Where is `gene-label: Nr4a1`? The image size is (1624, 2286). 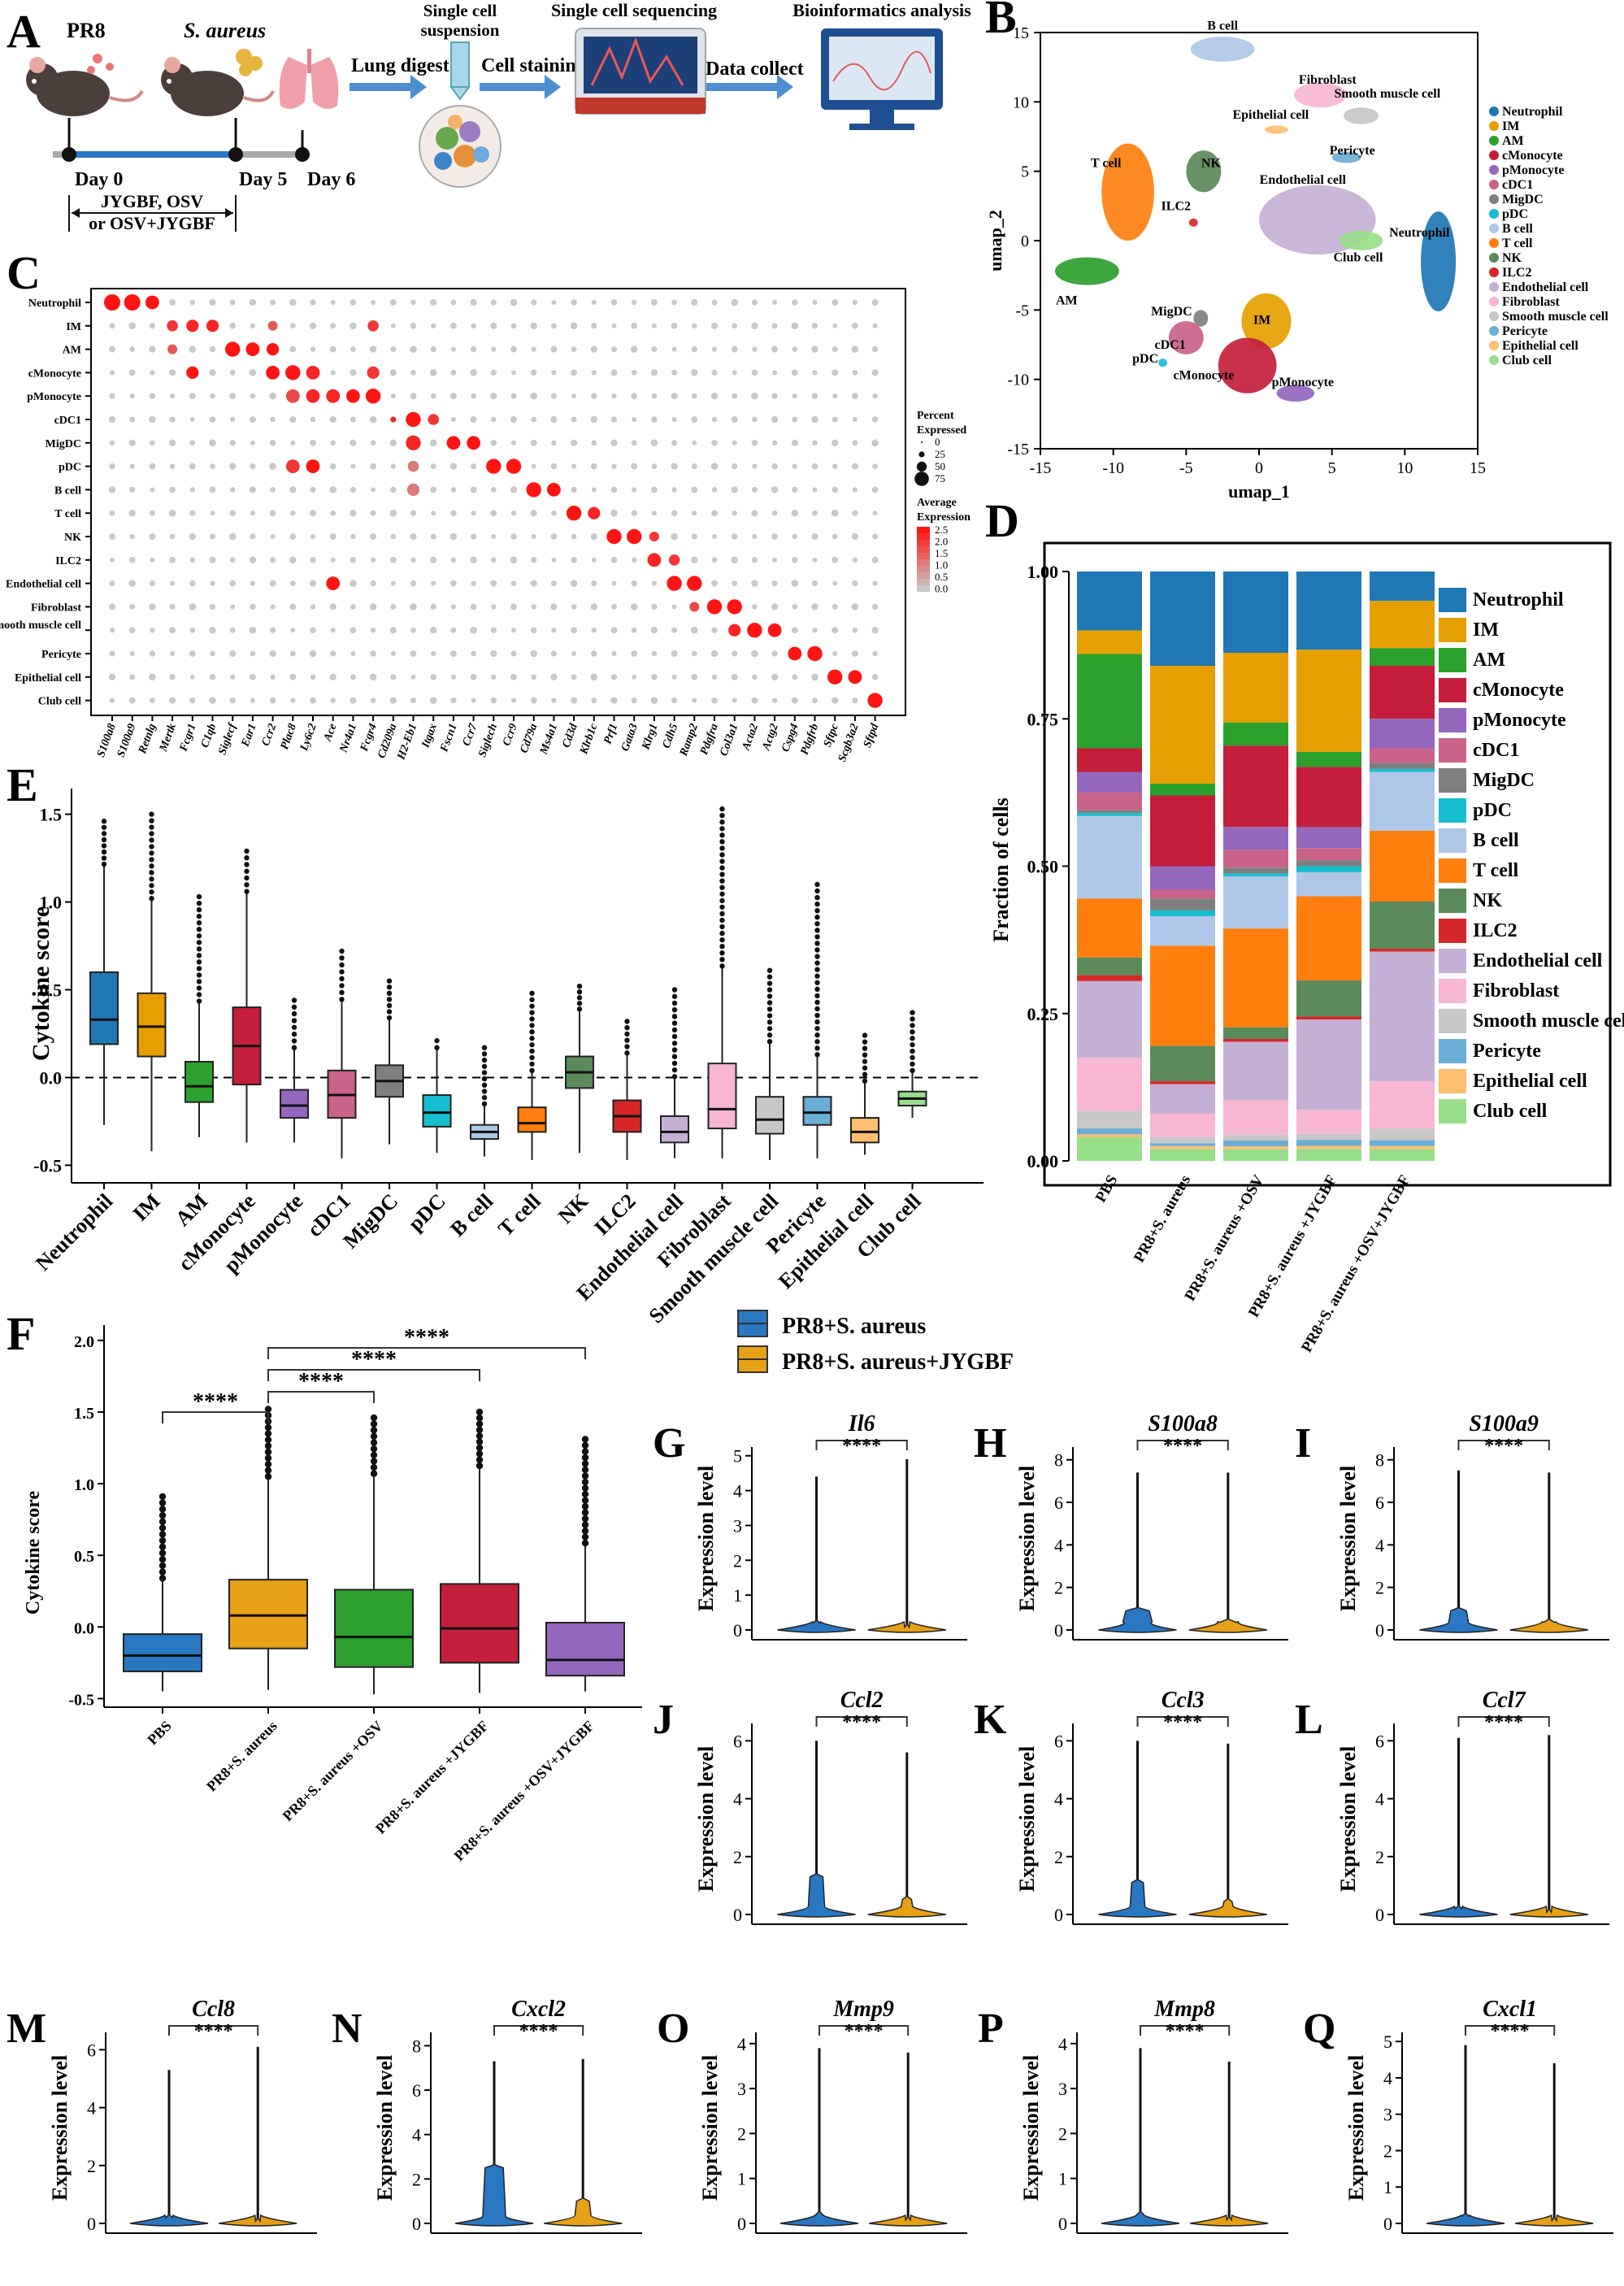 gene-label: Nr4a1 is located at coordinates (348, 738).